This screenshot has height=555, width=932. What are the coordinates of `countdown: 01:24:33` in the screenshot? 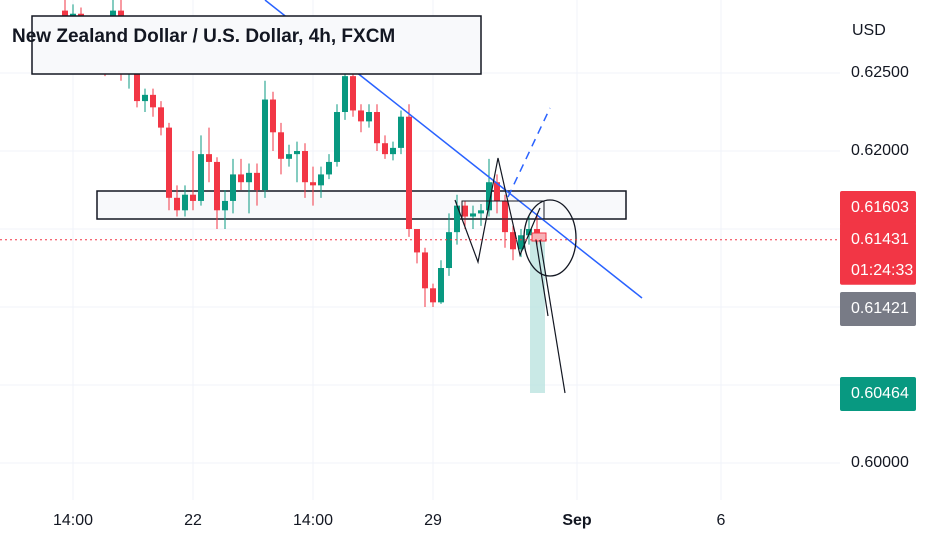 It's located at (882, 270).